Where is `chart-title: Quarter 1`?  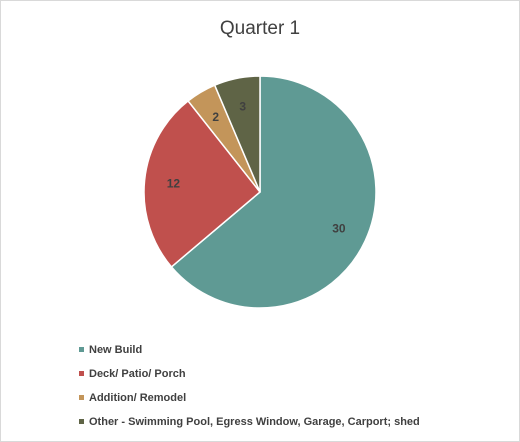 chart-title: Quarter 1 is located at coordinates (260, 28).